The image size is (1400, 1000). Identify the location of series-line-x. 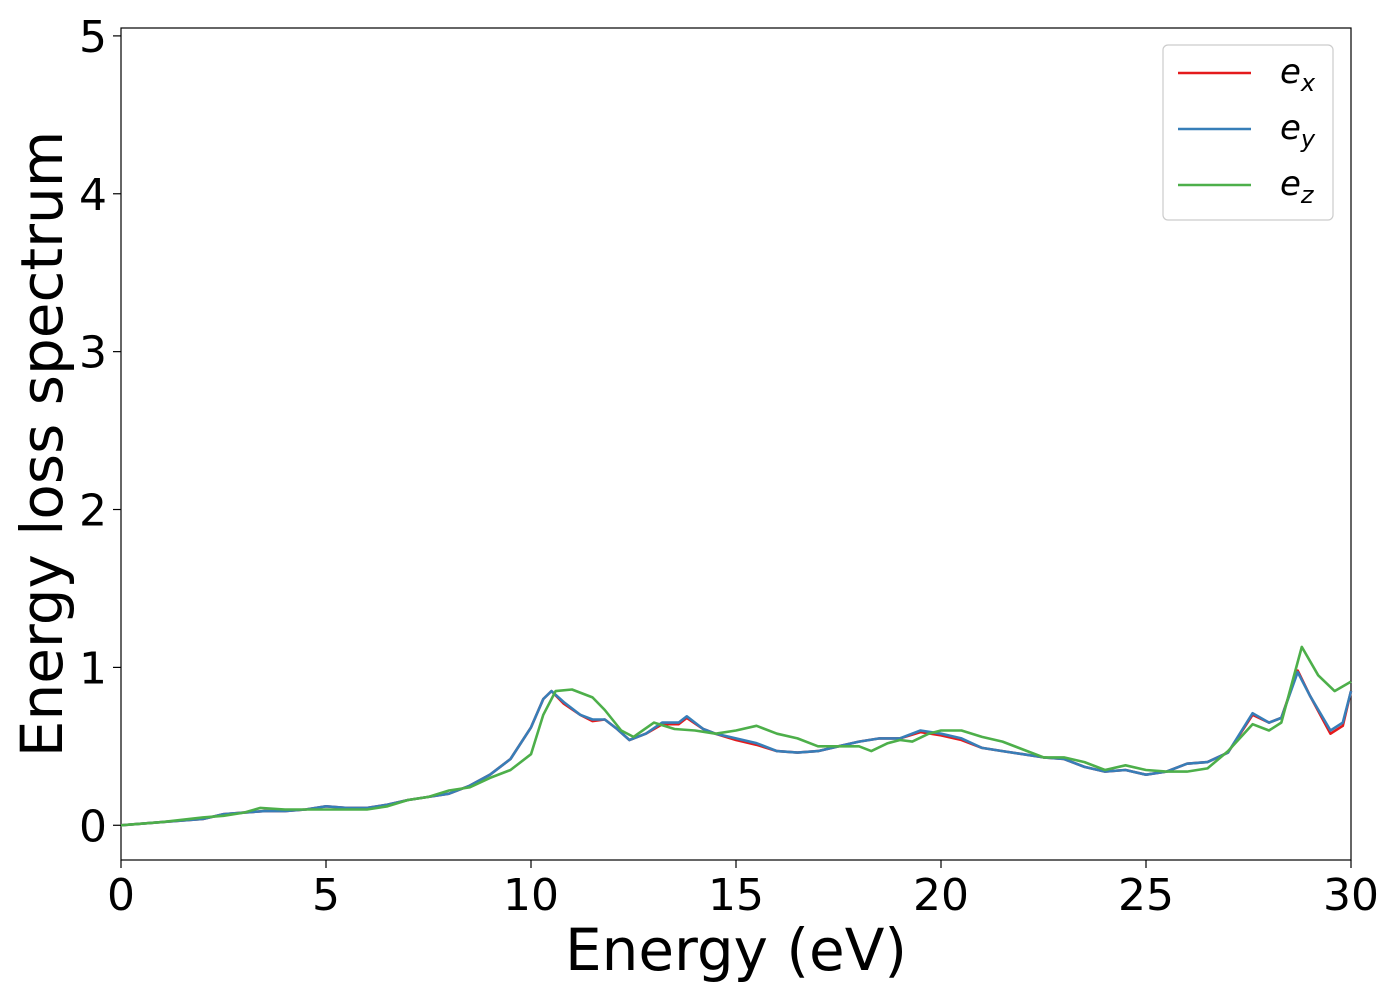
(736, 748).